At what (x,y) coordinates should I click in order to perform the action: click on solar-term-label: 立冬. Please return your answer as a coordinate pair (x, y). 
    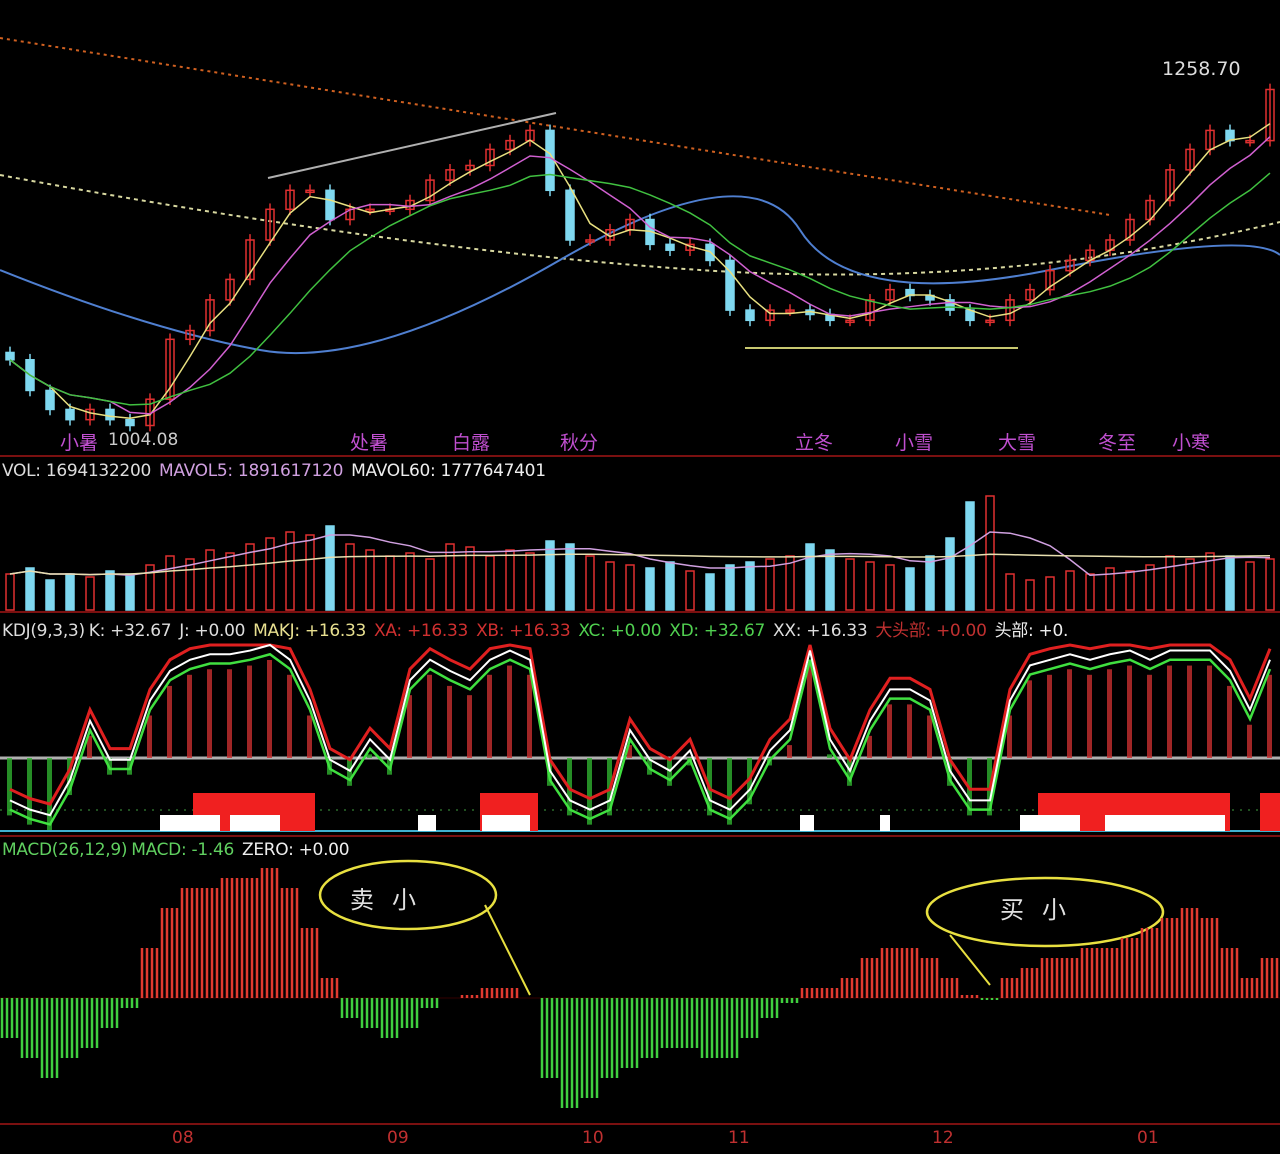
    Looking at the image, I should click on (814, 443).